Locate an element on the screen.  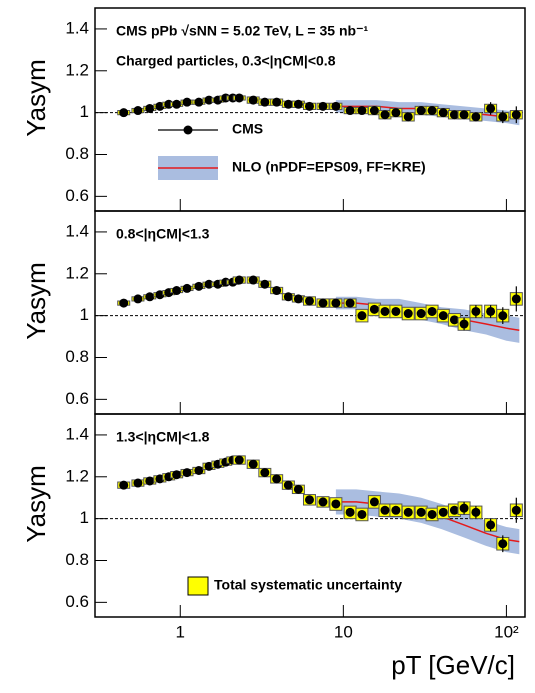
annotation: 0.8<|ηCM|<1.3 is located at coordinates (163, 234).